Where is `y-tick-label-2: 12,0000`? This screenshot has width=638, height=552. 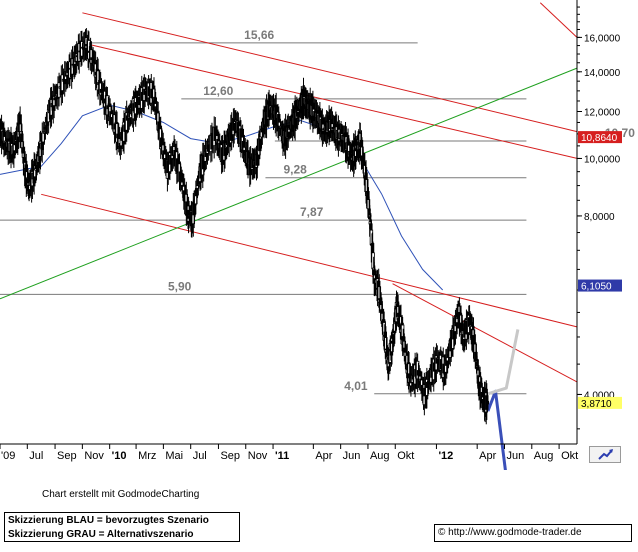 y-tick-label-2: 12,0000 is located at coordinates (602, 112).